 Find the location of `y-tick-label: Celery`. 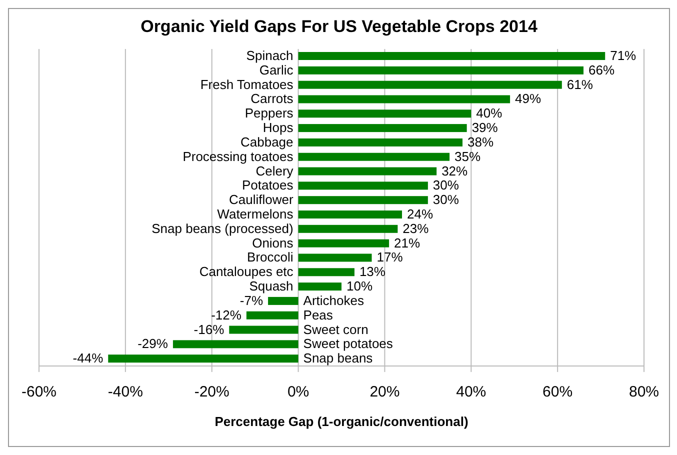

y-tick-label: Celery is located at coordinates (275, 170).